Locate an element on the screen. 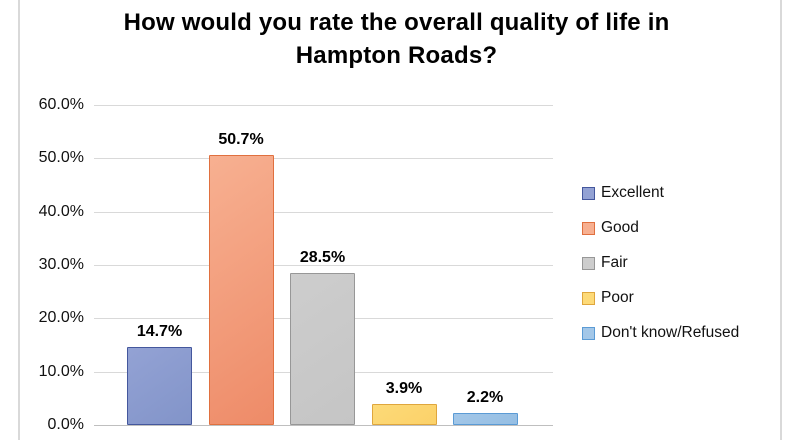 This screenshot has width=793, height=440. y-axis: 0.0% 10.0% 20.0% 30.0% 40.0% 50.0% 60.0% is located at coordinates (42, 220).